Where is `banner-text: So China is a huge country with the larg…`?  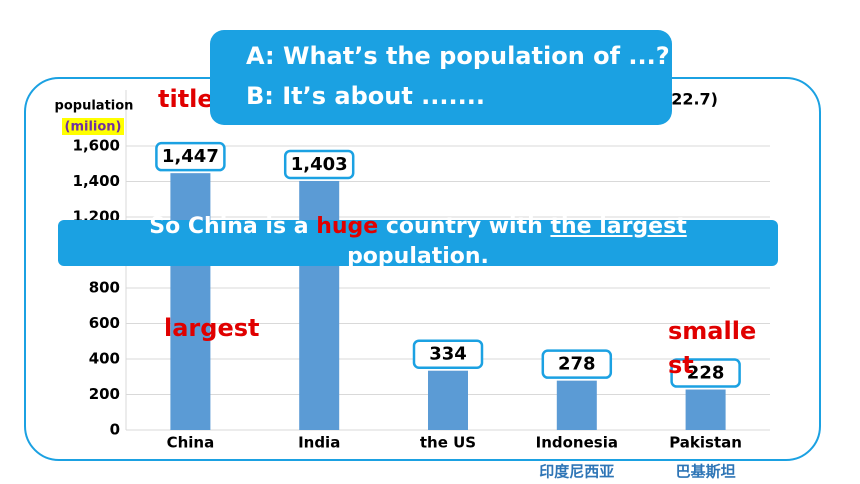 banner-text: So China is a huge country with the larg… is located at coordinates (418, 242).